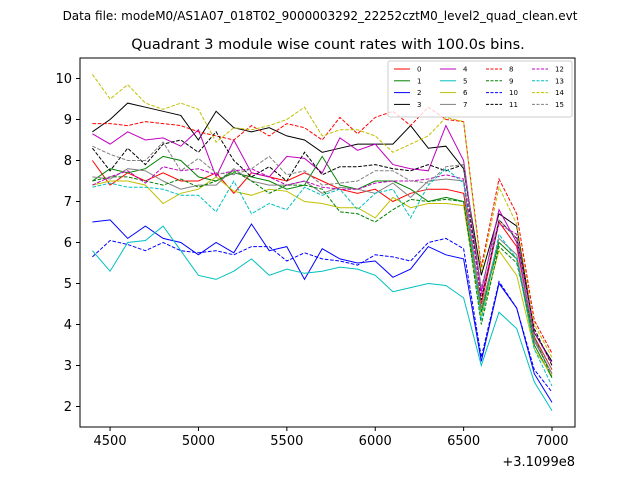 The height and width of the screenshot is (480, 640). I want to click on y-tick-label: 2, so click(68, 407).